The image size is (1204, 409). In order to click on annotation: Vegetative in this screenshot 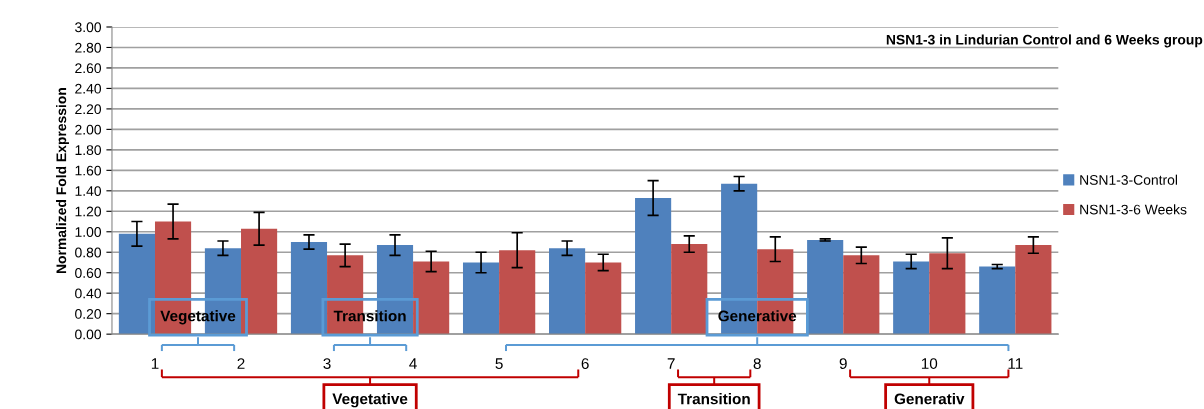, I will do `click(198, 317)`.